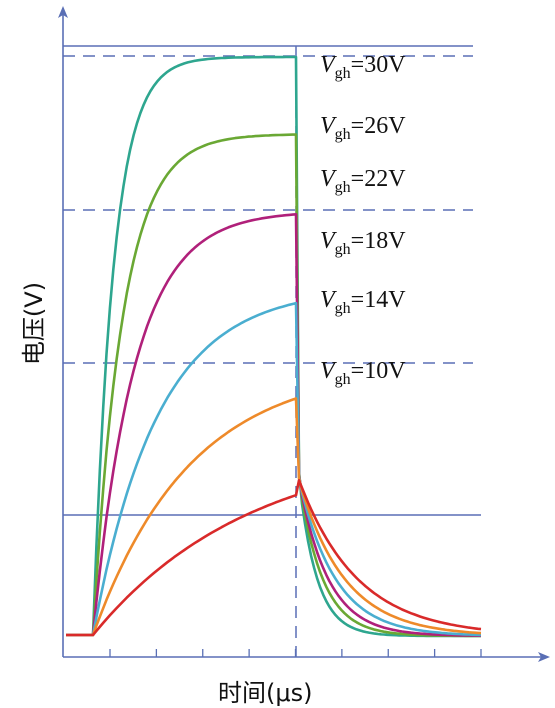 This screenshot has height=708, width=555. Describe the element at coordinates (379, 126) in the screenshot. I see `series-label-value: =26V` at that location.